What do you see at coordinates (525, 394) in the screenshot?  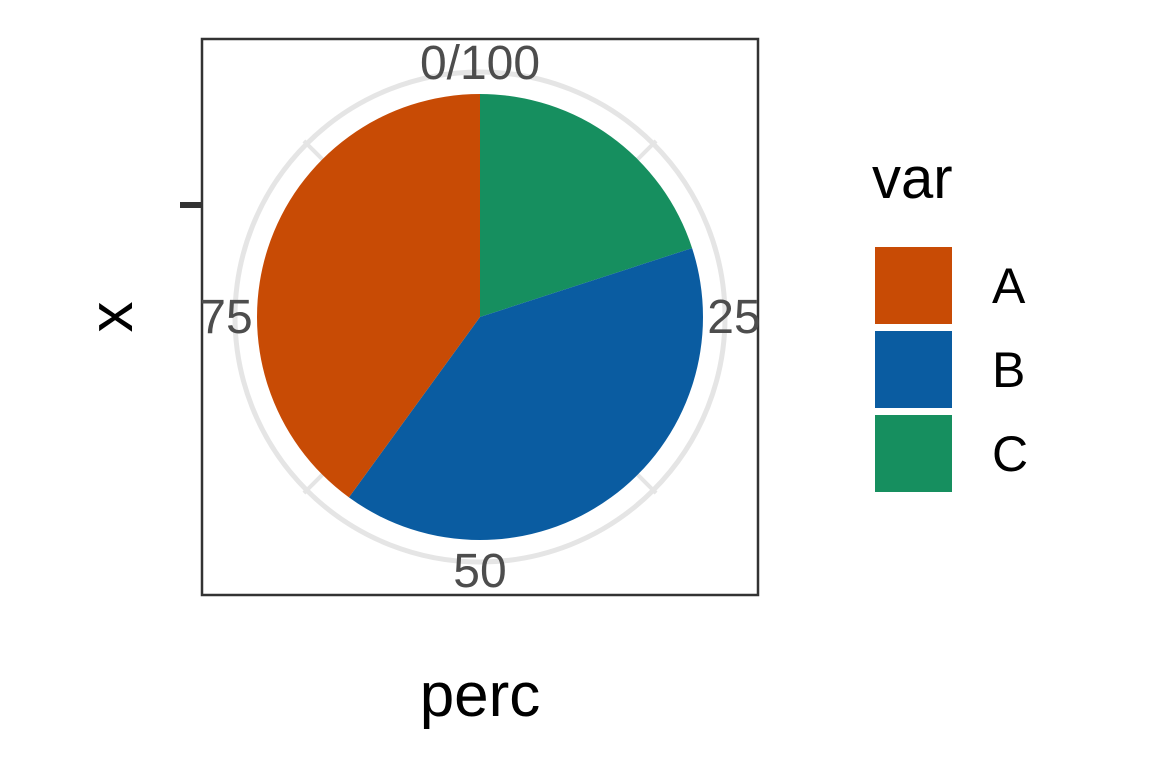 I see `pie-slice-b` at bounding box center [525, 394].